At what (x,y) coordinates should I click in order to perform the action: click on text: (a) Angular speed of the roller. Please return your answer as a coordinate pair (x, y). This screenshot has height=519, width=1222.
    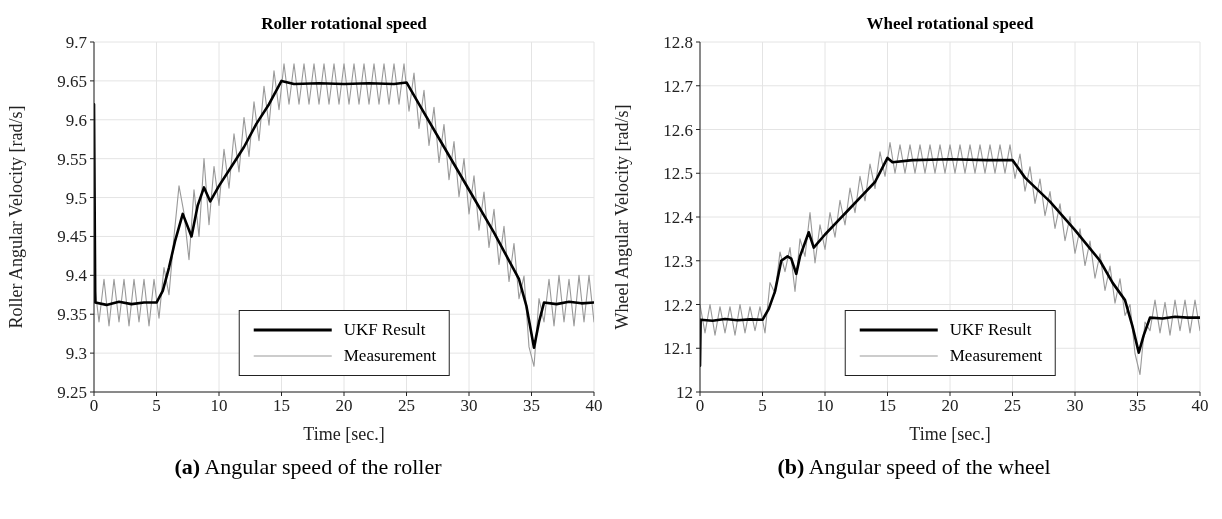
    Looking at the image, I should click on (308, 467).